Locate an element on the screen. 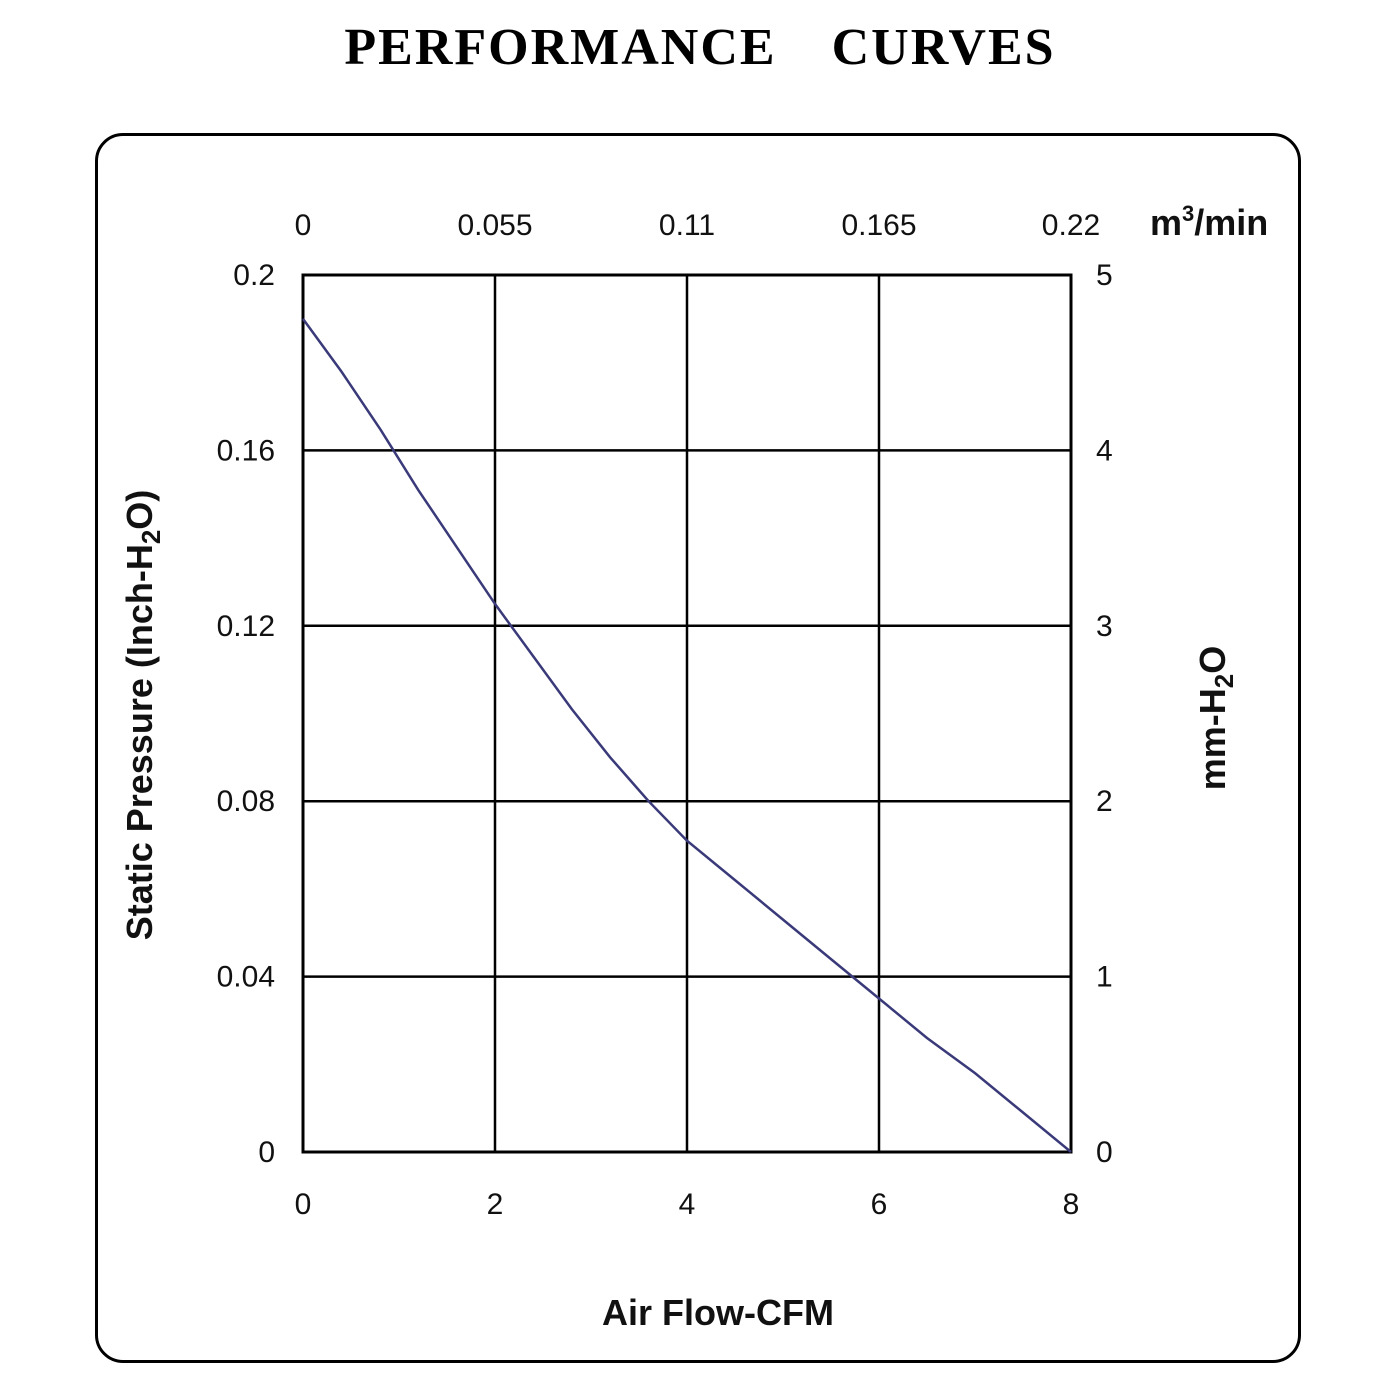 This screenshot has width=1400, height=1400. y2-tick-label: 4 is located at coordinates (1104, 450).